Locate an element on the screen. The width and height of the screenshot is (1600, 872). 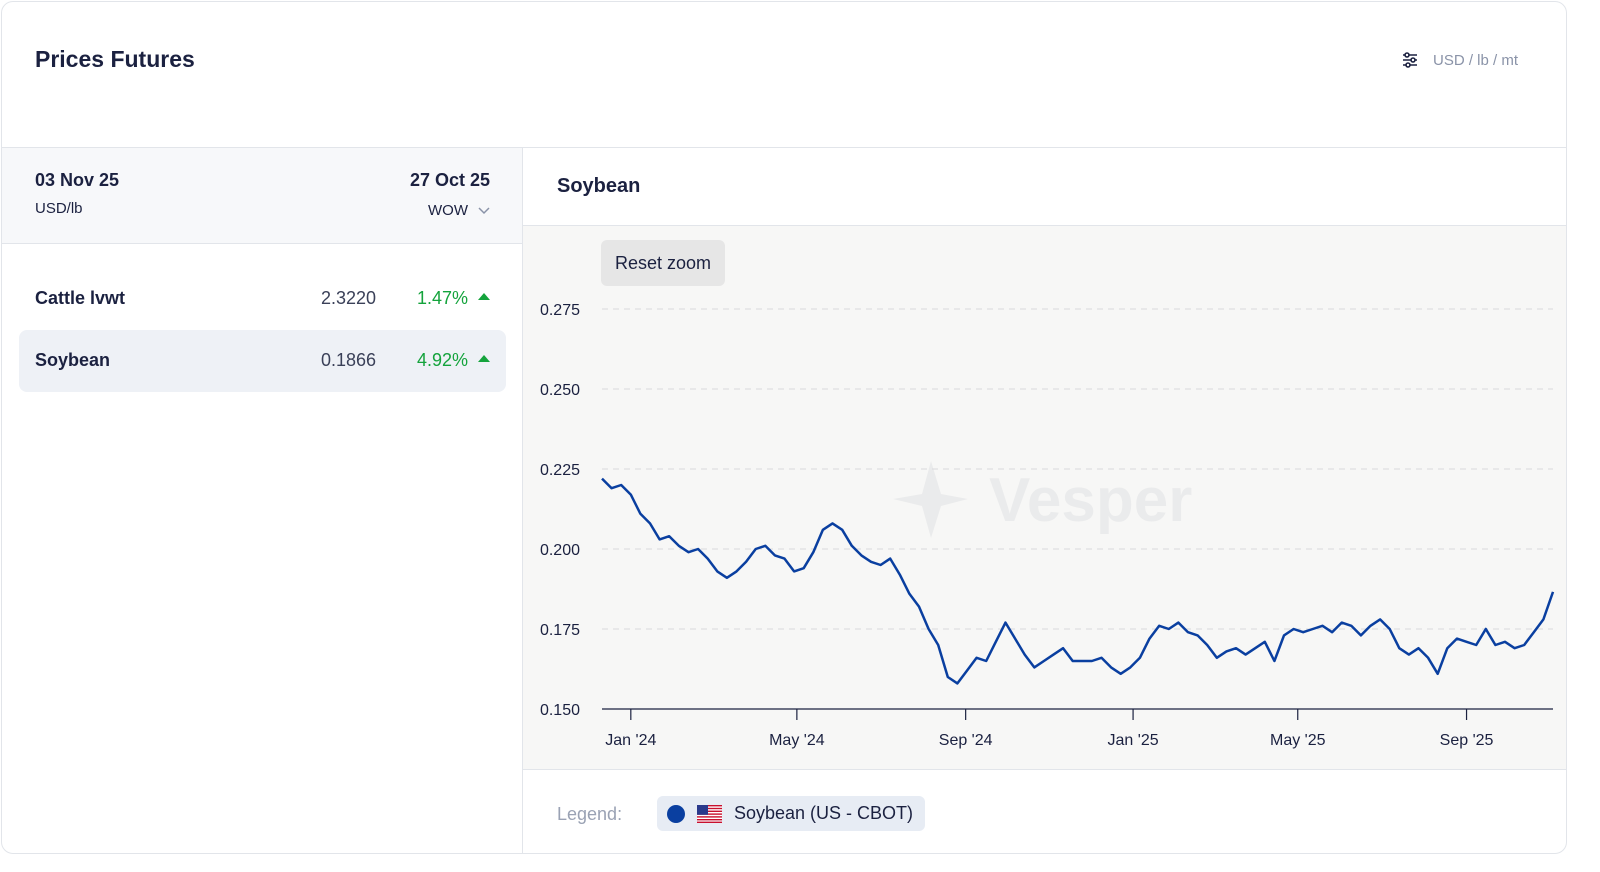
chevron-down-icon is located at coordinates (484, 210).